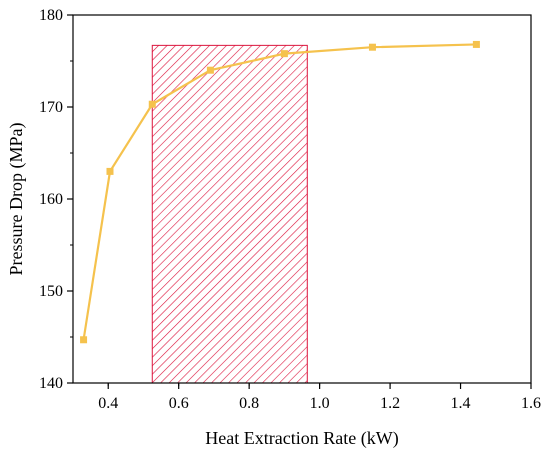 Image resolution: width=550 pixels, height=455 pixels. What do you see at coordinates (179, 403) in the screenshot?
I see `x-tick-label: 0.6` at bounding box center [179, 403].